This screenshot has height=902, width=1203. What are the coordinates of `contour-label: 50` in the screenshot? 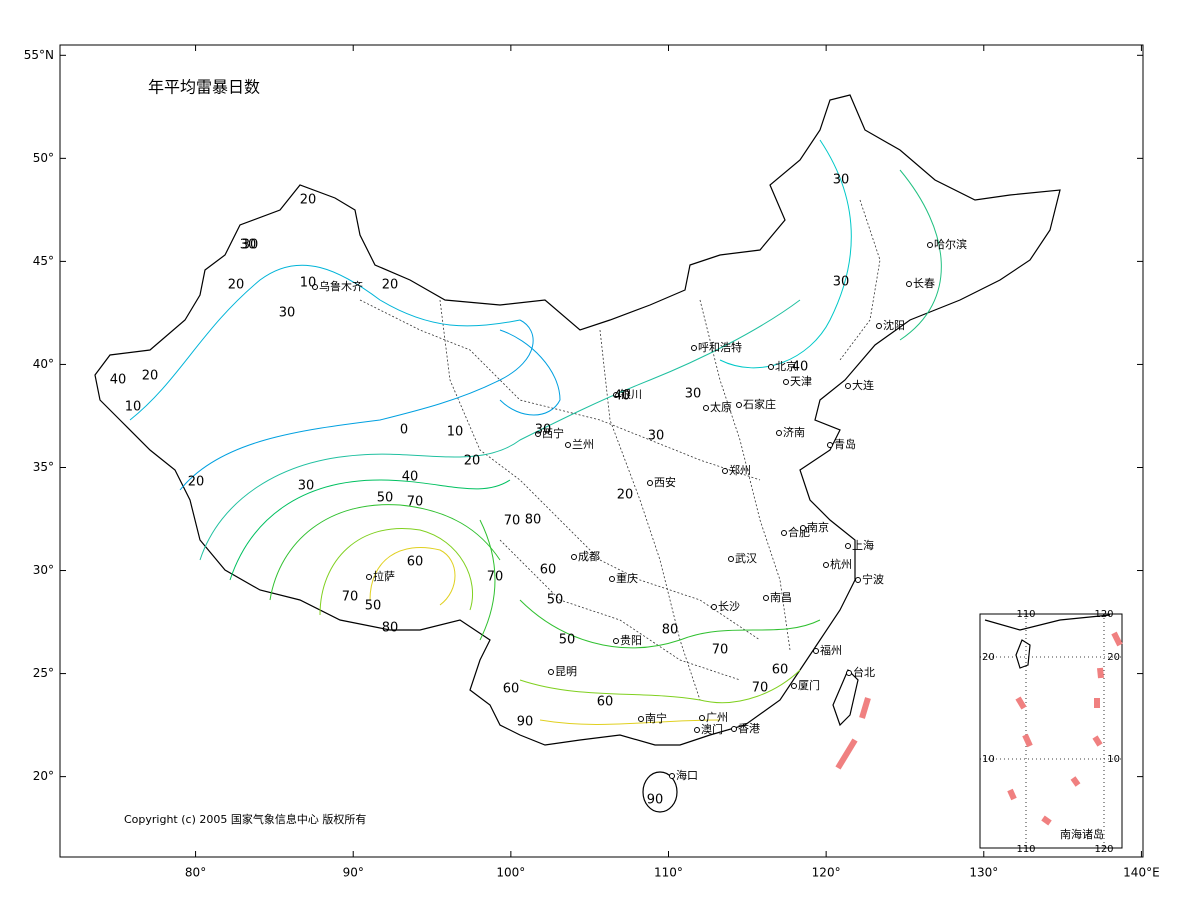 It's located at (567, 640).